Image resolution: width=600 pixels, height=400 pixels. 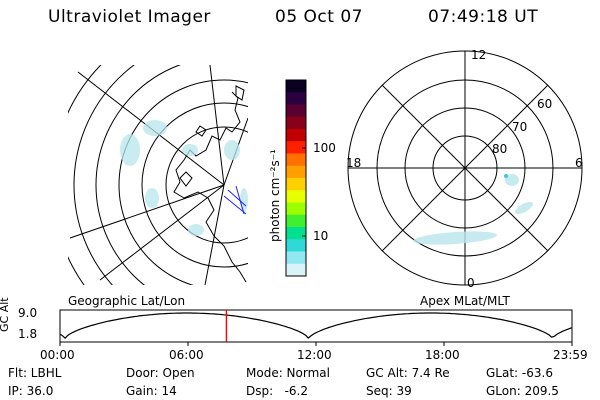 I want to click on timeline-y-tick: 9.0, so click(x=28, y=313).